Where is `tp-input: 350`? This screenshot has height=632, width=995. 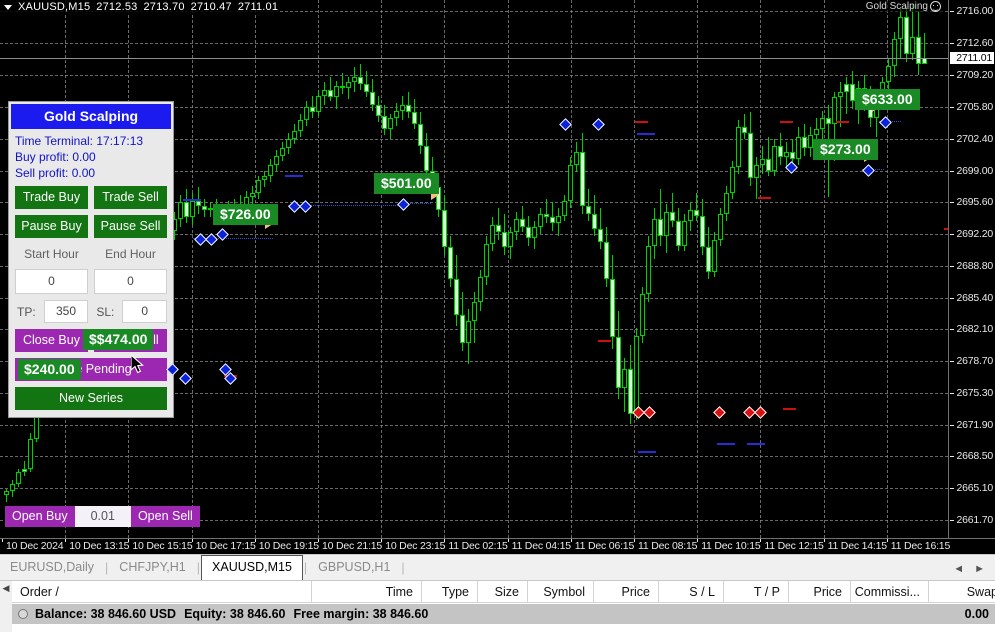
tp-input: 350 is located at coordinates (66, 311).